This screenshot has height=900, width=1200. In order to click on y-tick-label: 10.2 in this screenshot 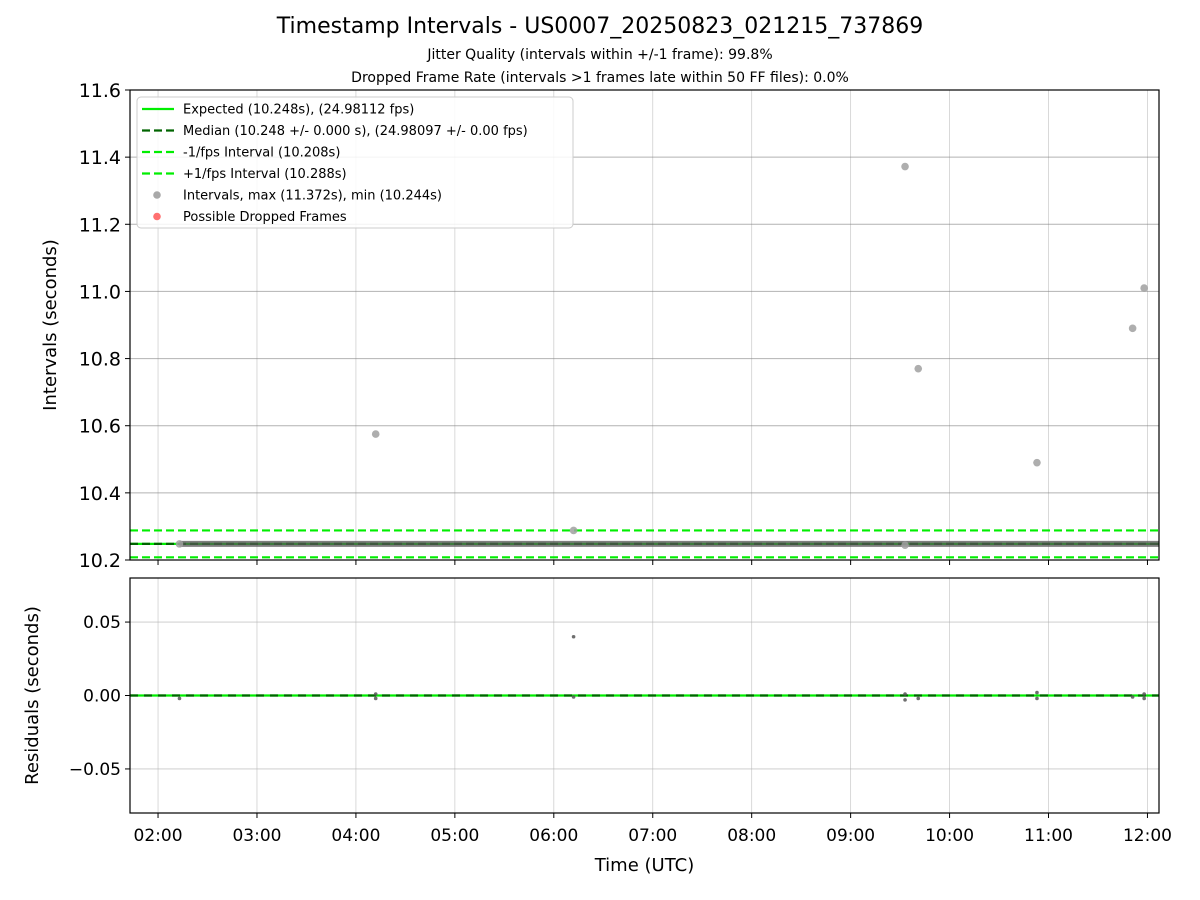, I will do `click(100, 561)`.